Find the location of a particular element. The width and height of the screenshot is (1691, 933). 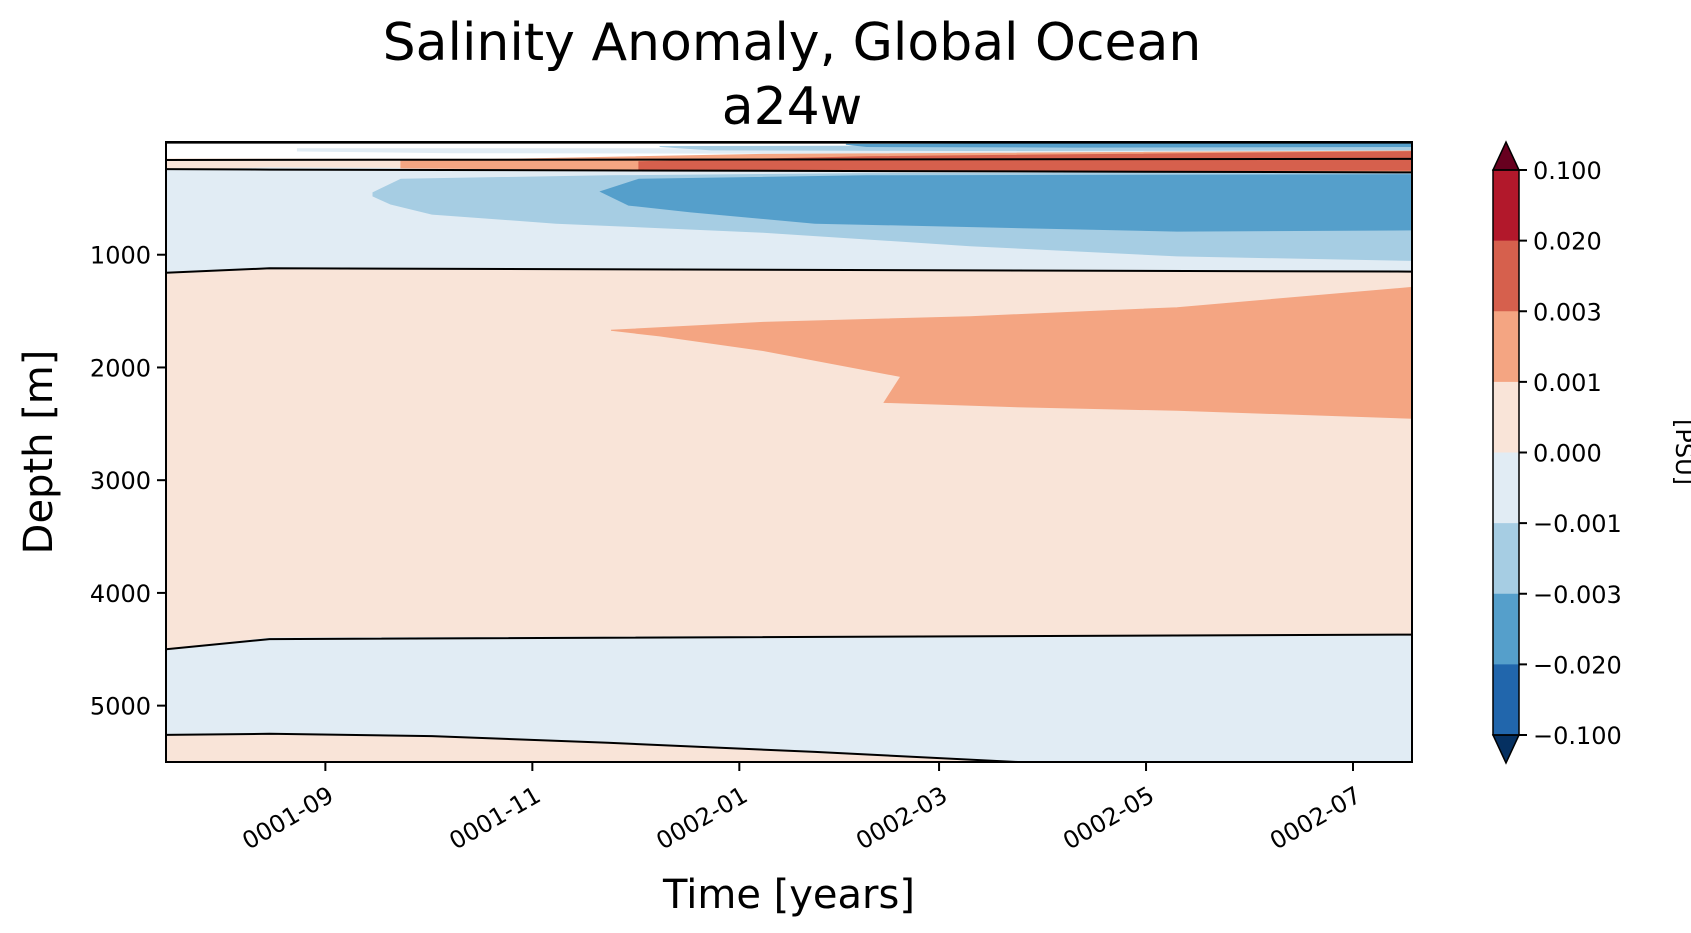

colorbar-tick-label: −0.100 is located at coordinates (1577, 736).